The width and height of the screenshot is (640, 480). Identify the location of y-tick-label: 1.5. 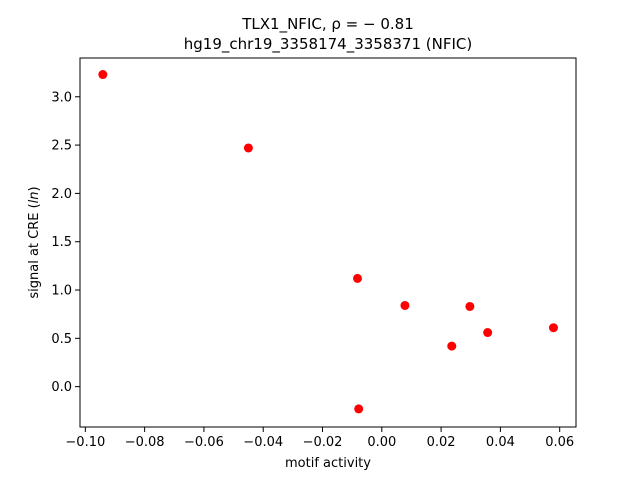
(61, 242).